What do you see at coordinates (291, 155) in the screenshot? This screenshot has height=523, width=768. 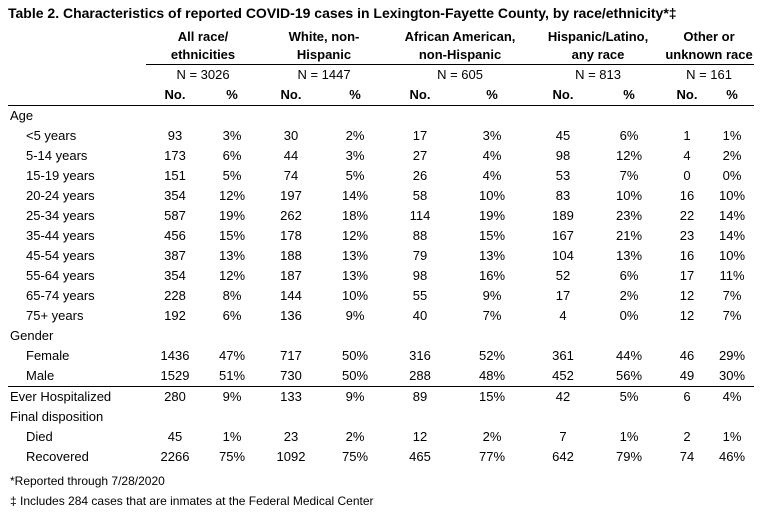 I see `count-cell: 44` at bounding box center [291, 155].